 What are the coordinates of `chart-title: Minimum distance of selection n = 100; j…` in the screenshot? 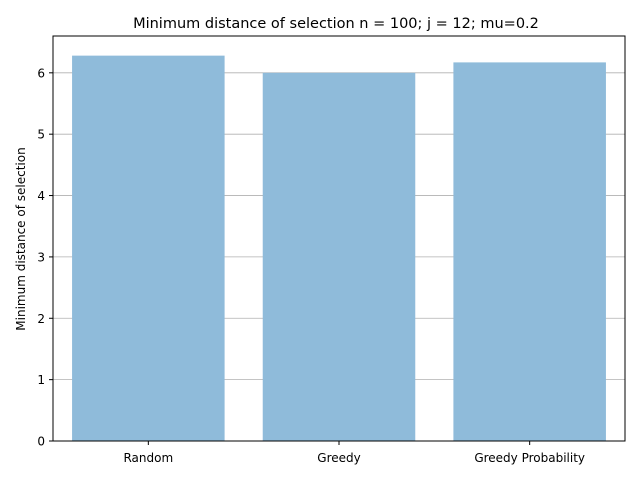 It's located at (336, 24).